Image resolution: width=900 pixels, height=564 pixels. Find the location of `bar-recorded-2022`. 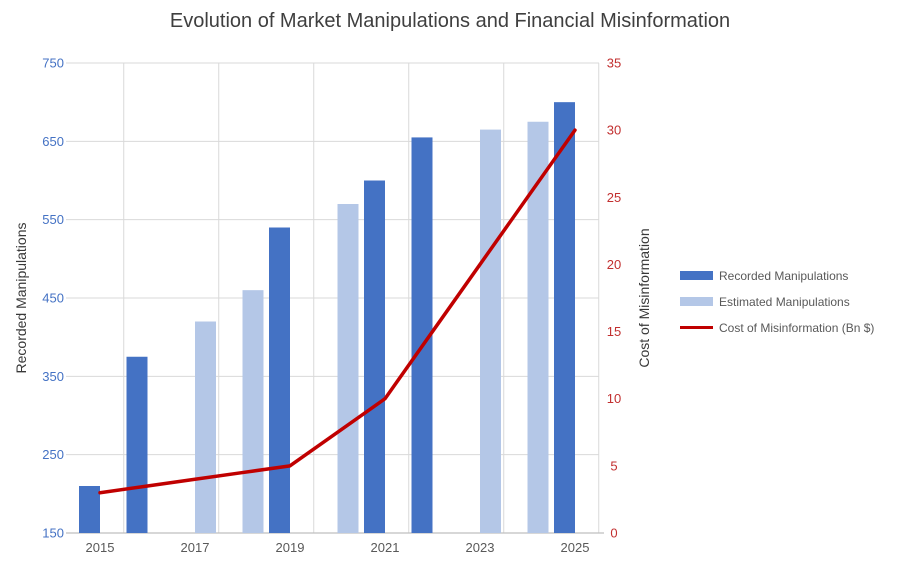

bar-recorded-2022 is located at coordinates (422, 335).